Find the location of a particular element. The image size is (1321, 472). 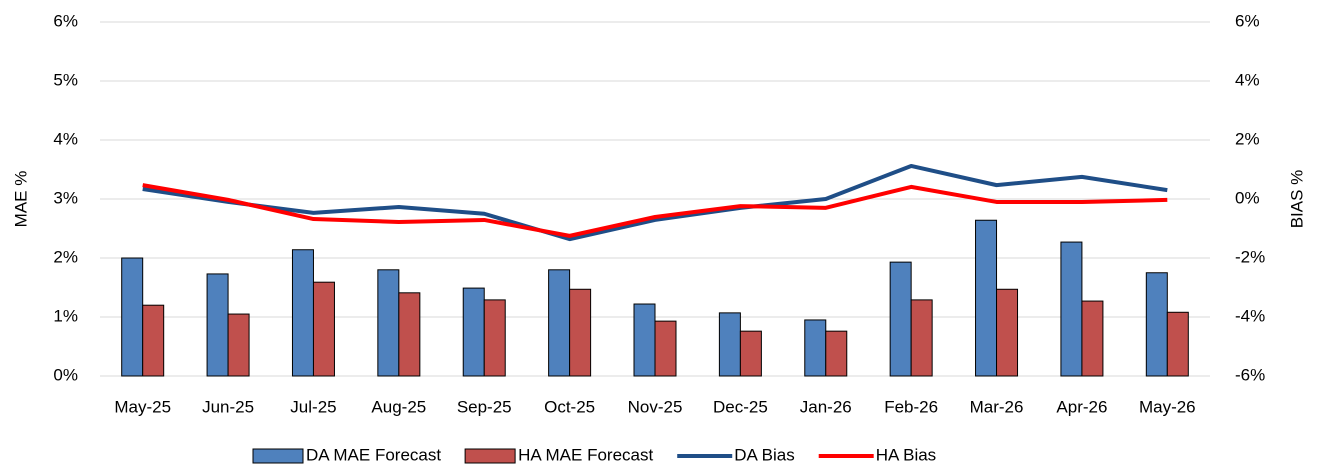

y2-tick-label: 2% is located at coordinates (1247, 138).